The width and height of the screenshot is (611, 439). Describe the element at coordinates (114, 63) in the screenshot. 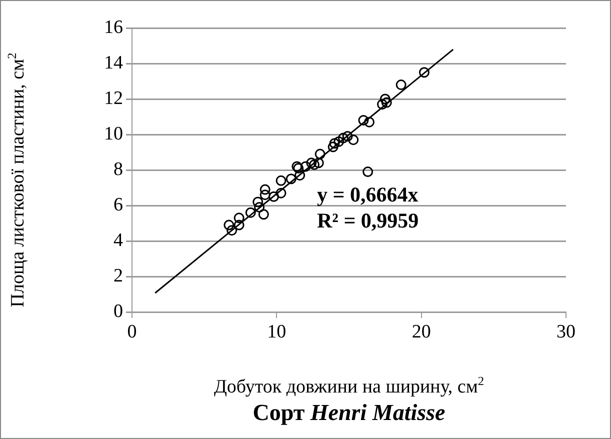

I see `y-tick-label: 14` at that location.